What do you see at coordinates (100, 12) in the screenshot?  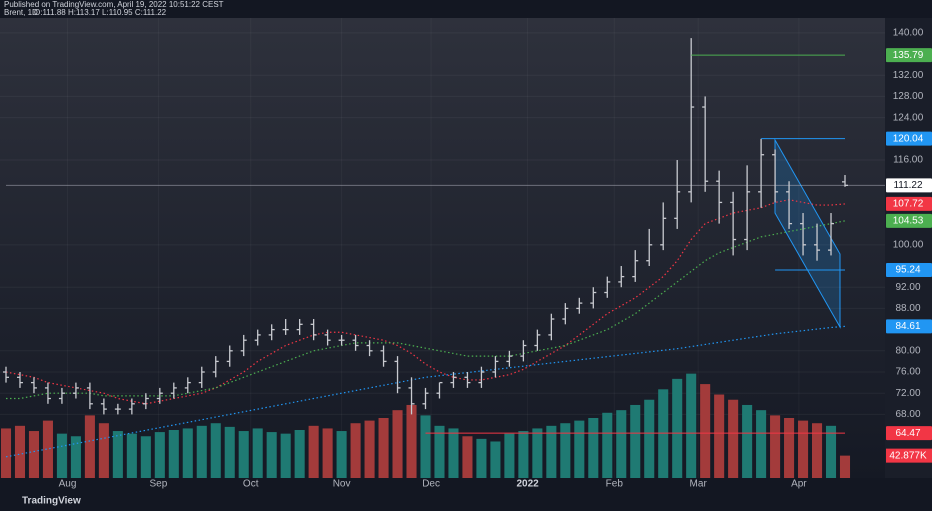 I see `ohlc-readout: O:111.88 H:113.17 L:110.95 C:111.22` at bounding box center [100, 12].